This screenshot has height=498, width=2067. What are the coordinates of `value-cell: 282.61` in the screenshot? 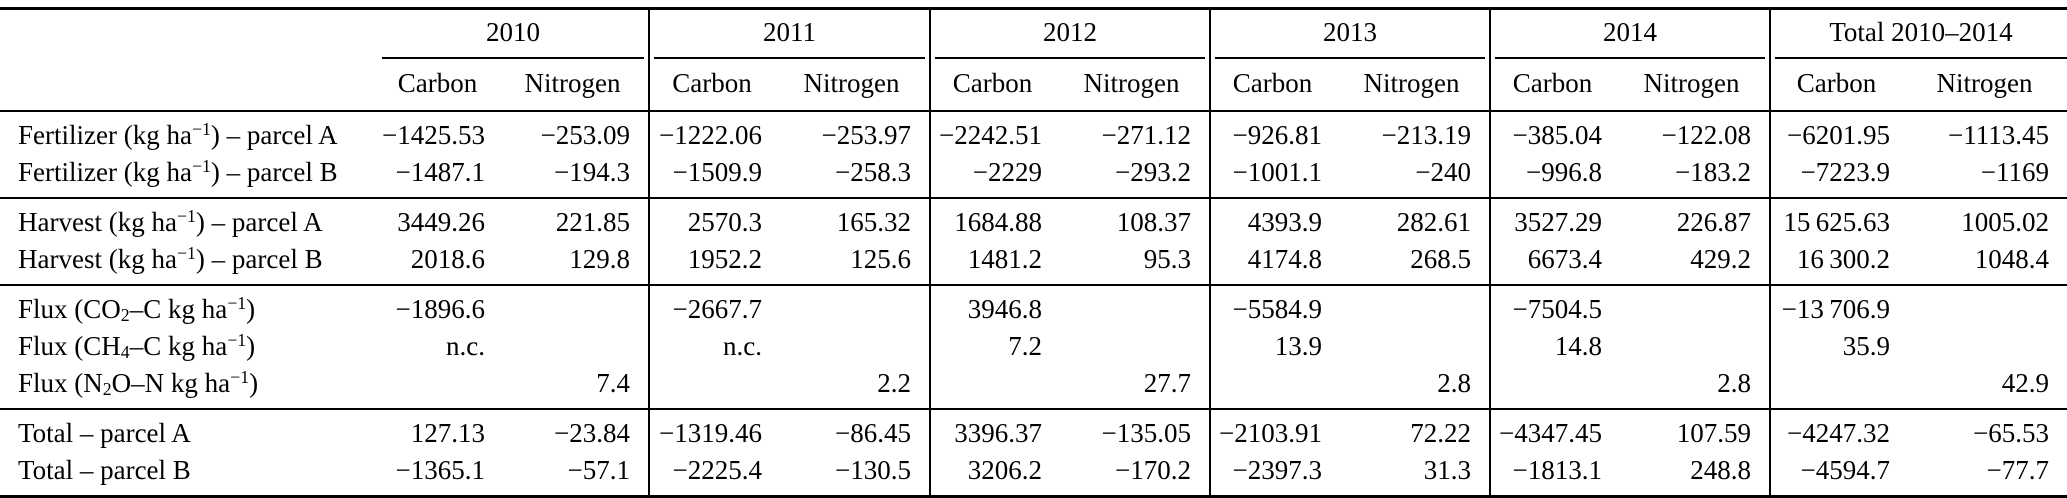 It's located at (1433, 222).